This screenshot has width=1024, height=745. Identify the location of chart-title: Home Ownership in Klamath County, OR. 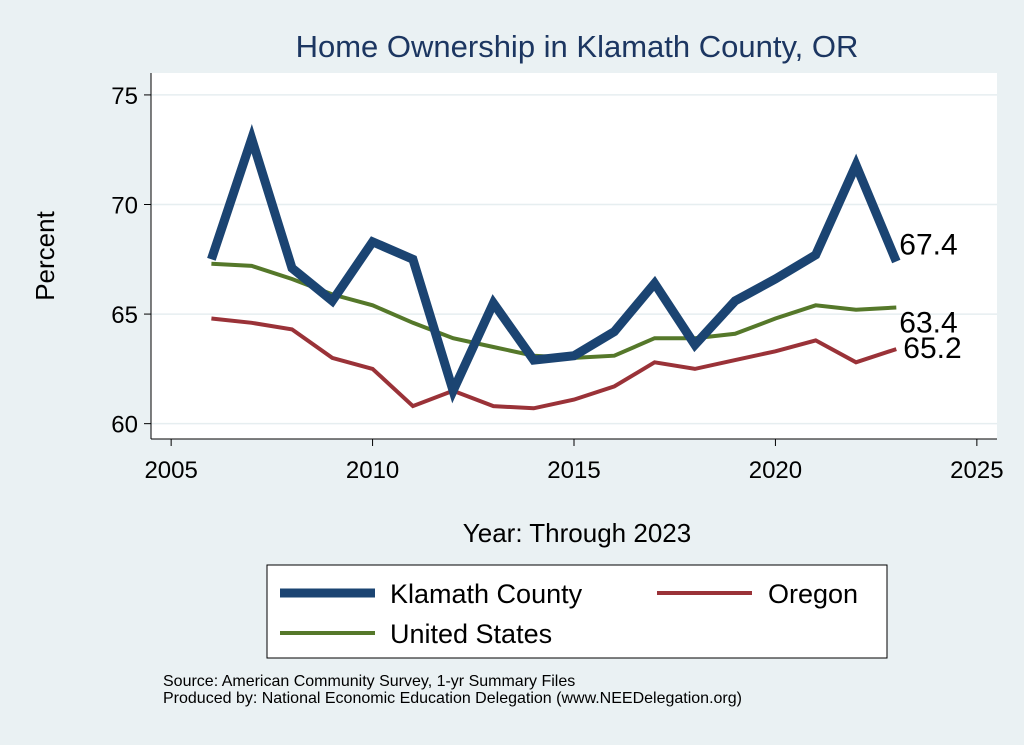
(577, 46).